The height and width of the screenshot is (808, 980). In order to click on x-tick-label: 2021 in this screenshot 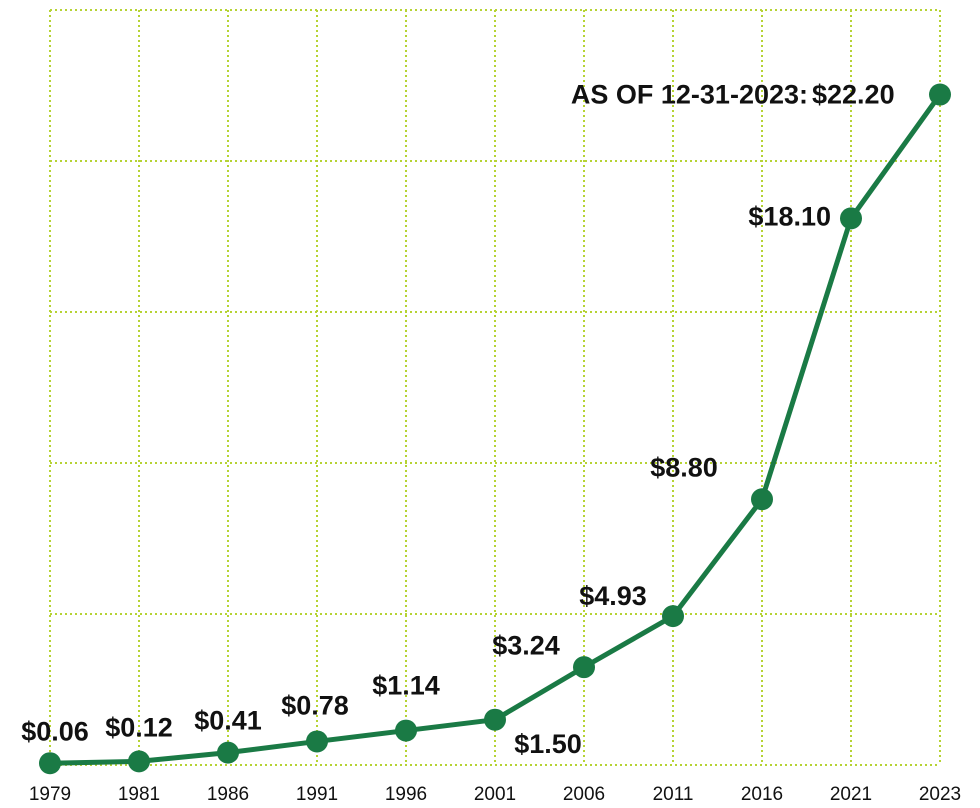, I will do `click(851, 794)`.